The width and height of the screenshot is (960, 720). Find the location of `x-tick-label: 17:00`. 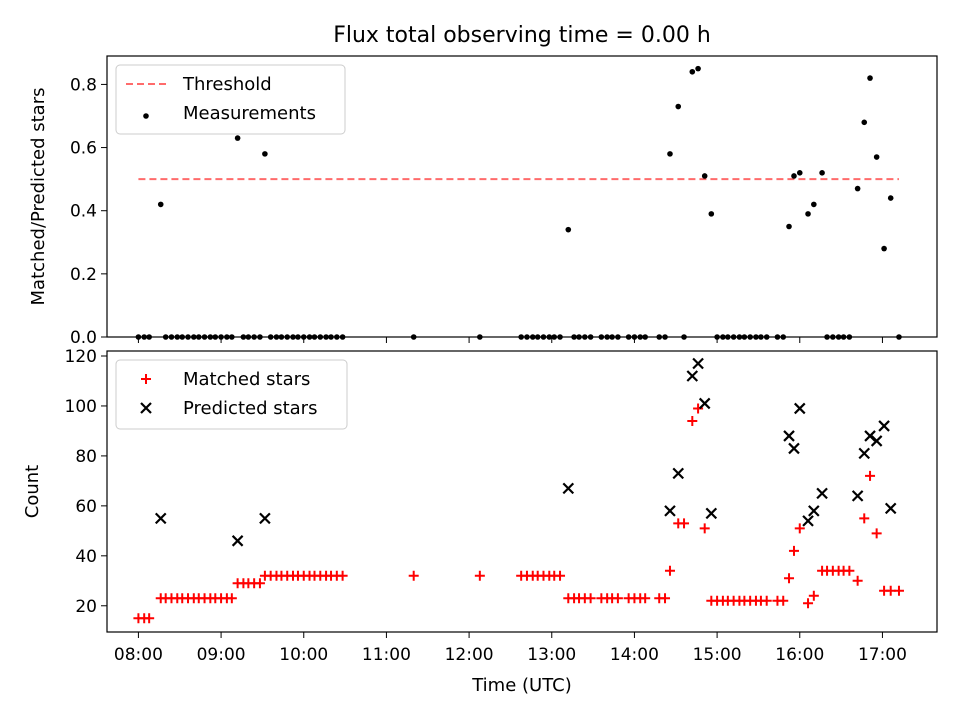

x-tick-label: 17:00 is located at coordinates (882, 655).